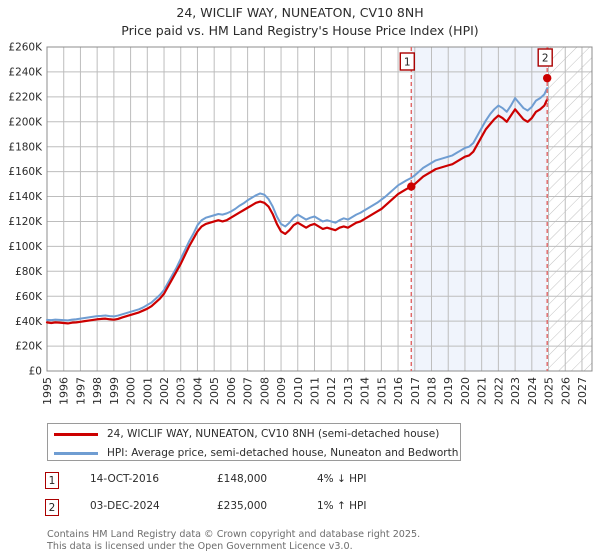 This screenshot has height=560, width=600. Describe the element at coordinates (64, 391) in the screenshot. I see `x-axis-tick-label: 1996` at that location.